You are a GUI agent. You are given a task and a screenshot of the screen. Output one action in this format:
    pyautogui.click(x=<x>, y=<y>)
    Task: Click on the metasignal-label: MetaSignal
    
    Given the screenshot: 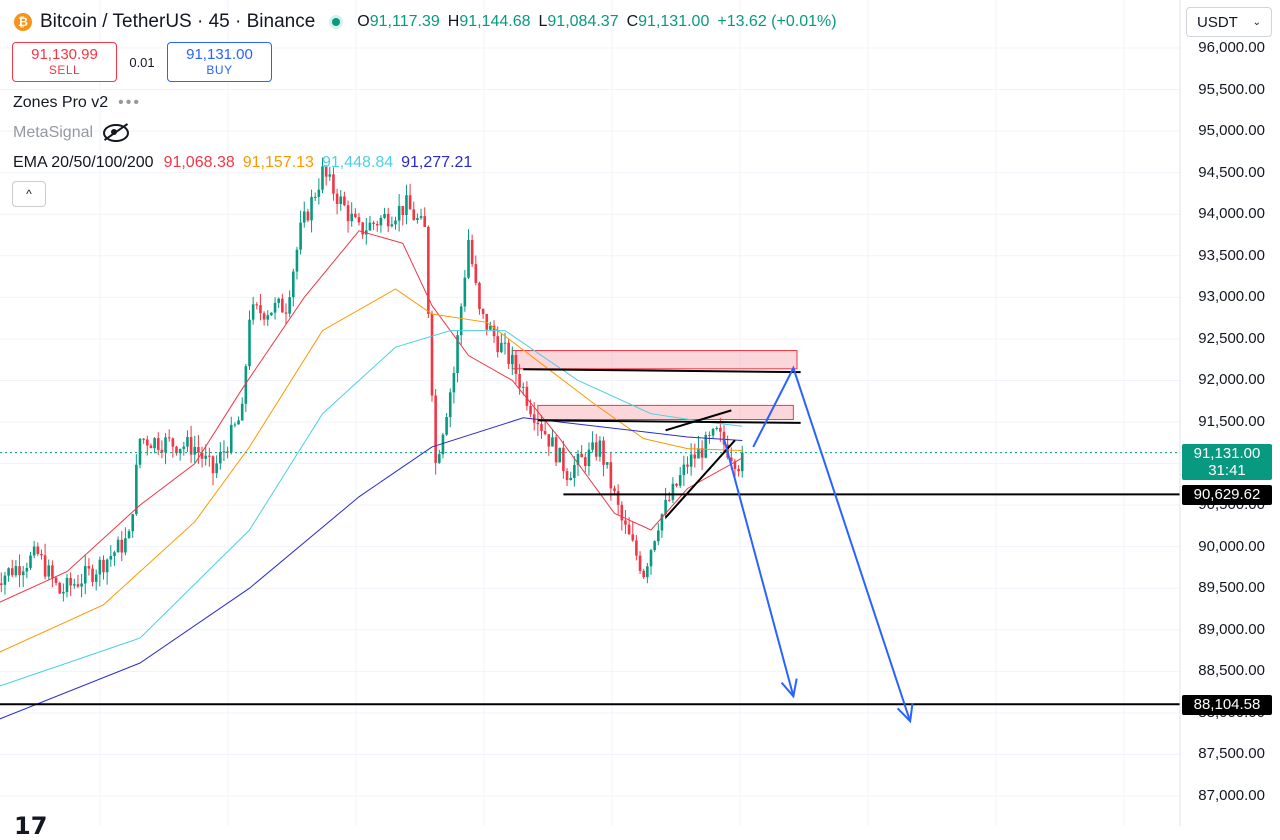 What is the action you would take?
    pyautogui.click(x=53, y=132)
    